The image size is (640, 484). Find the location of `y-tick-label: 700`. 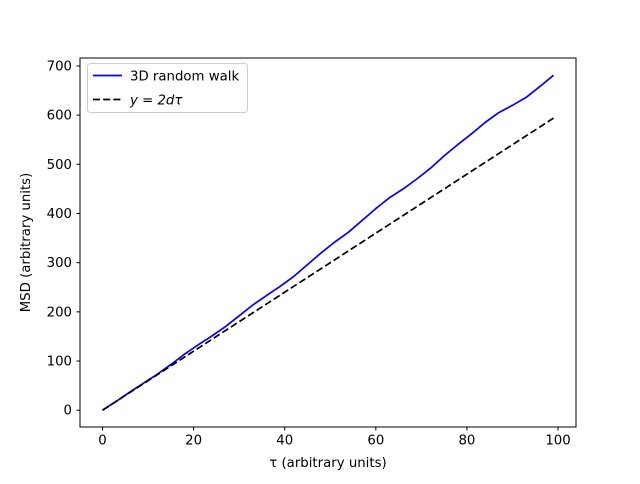

y-tick-label: 700 is located at coordinates (59, 66).